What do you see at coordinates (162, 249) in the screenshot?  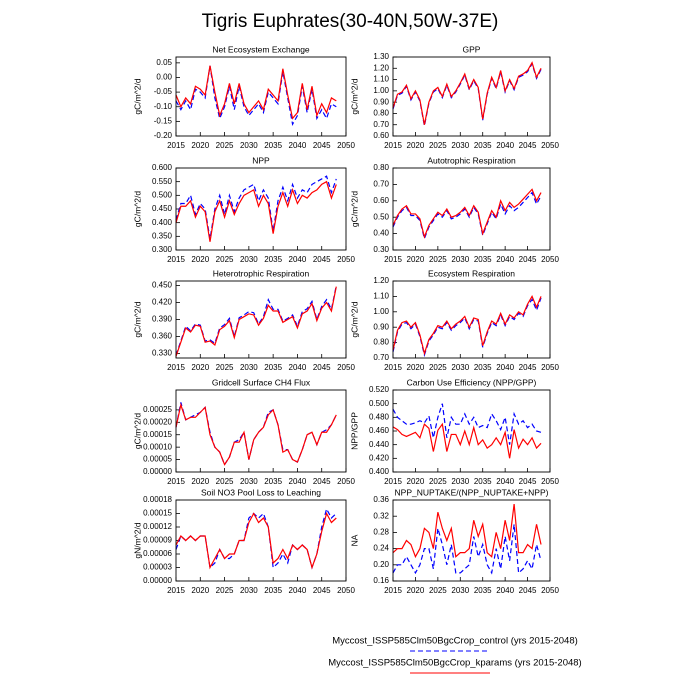 I see `y-tick-label: 0.300` at bounding box center [162, 249].